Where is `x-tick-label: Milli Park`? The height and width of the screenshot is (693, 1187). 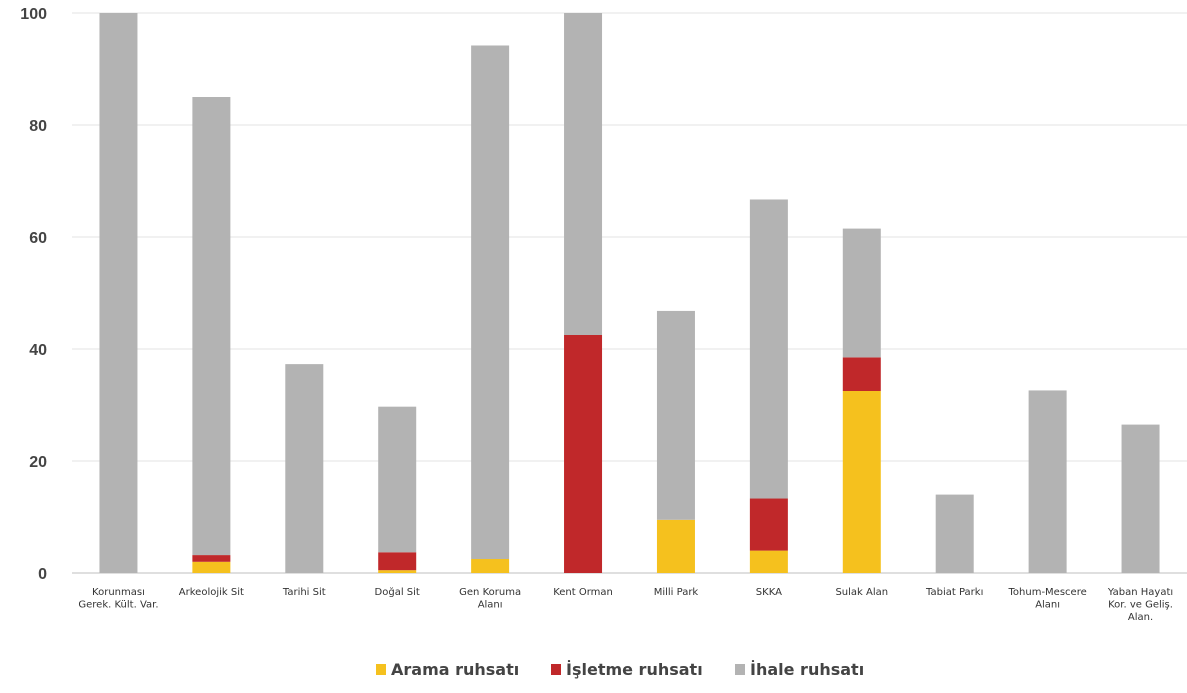 x-tick-label: Milli Park is located at coordinates (676, 592).